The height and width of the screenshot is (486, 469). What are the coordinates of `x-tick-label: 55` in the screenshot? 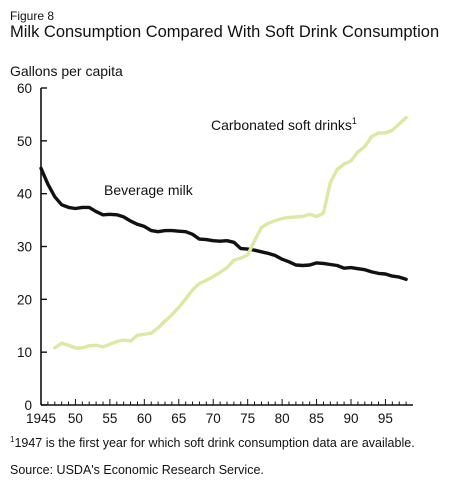 It's located at (109, 418).